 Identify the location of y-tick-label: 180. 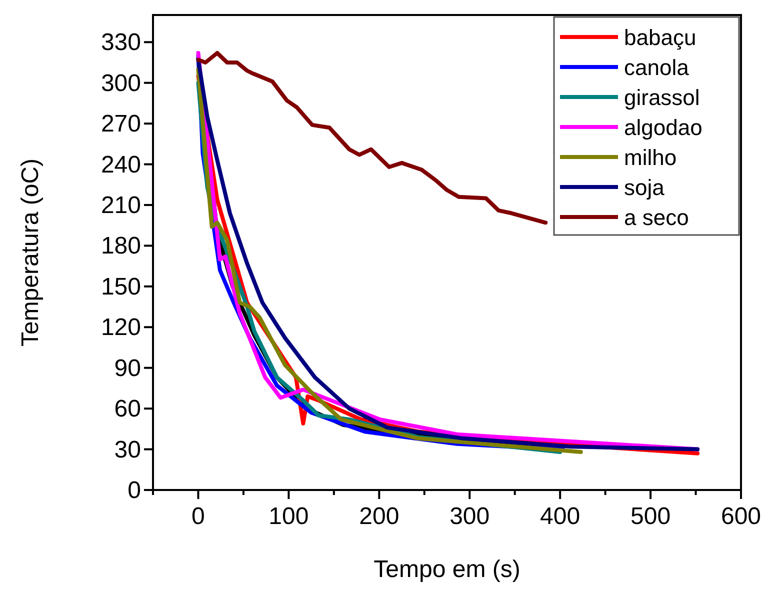
(120, 246).